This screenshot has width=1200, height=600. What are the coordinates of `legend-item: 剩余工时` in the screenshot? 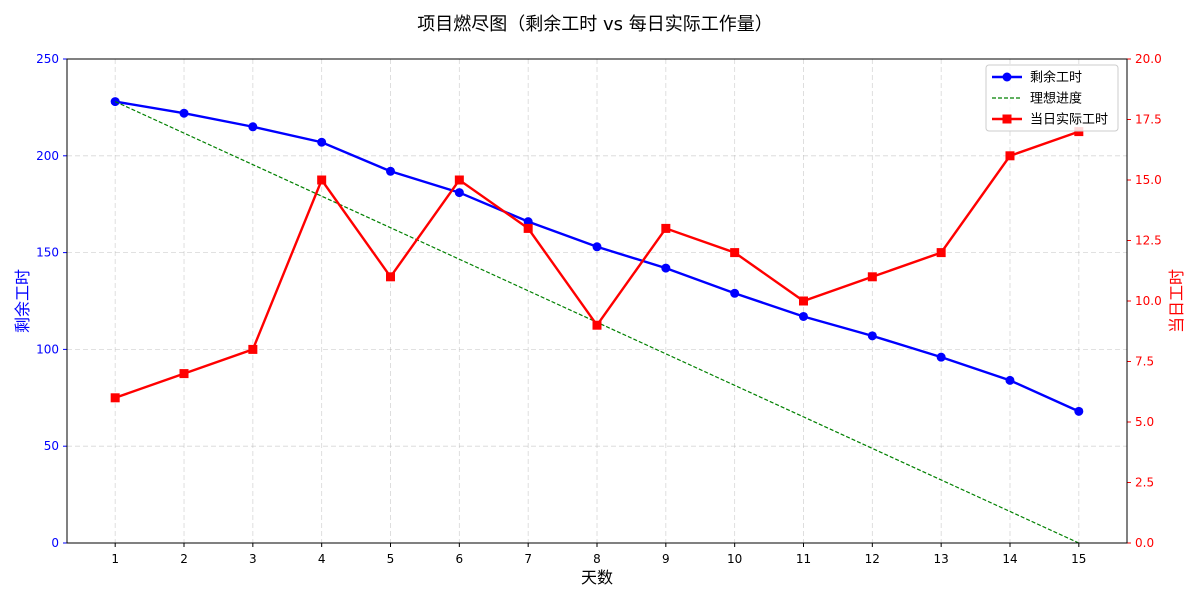 It's located at (1037, 78).